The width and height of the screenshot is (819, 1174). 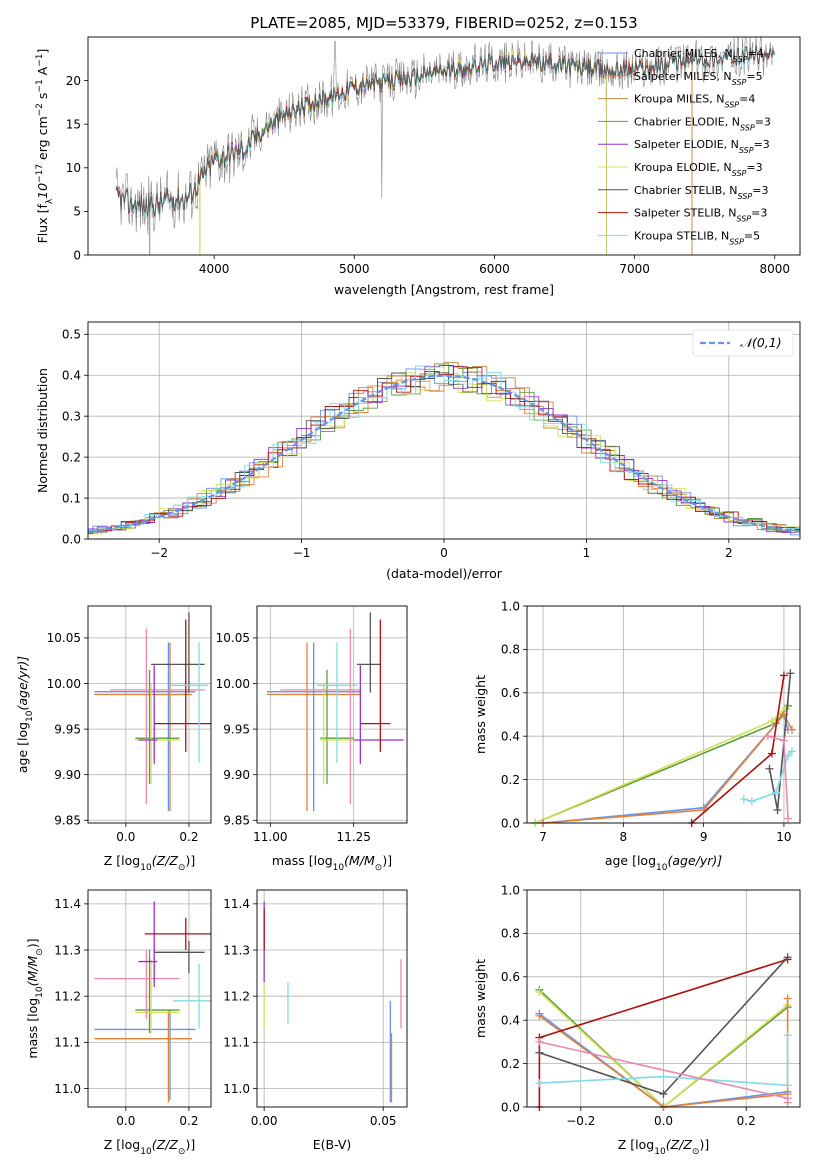 What do you see at coordinates (149, 1147) in the screenshot?
I see `x-axis-label: Z [log10(Z/Z⊙)]` at bounding box center [149, 1147].